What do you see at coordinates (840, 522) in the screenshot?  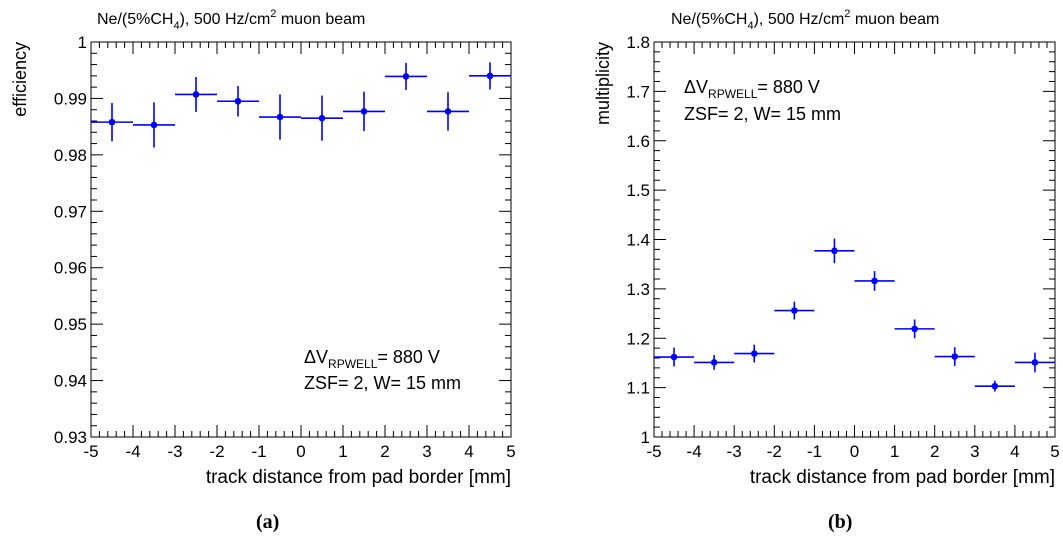 I see `panel-caption-b: (b)` at bounding box center [840, 522].